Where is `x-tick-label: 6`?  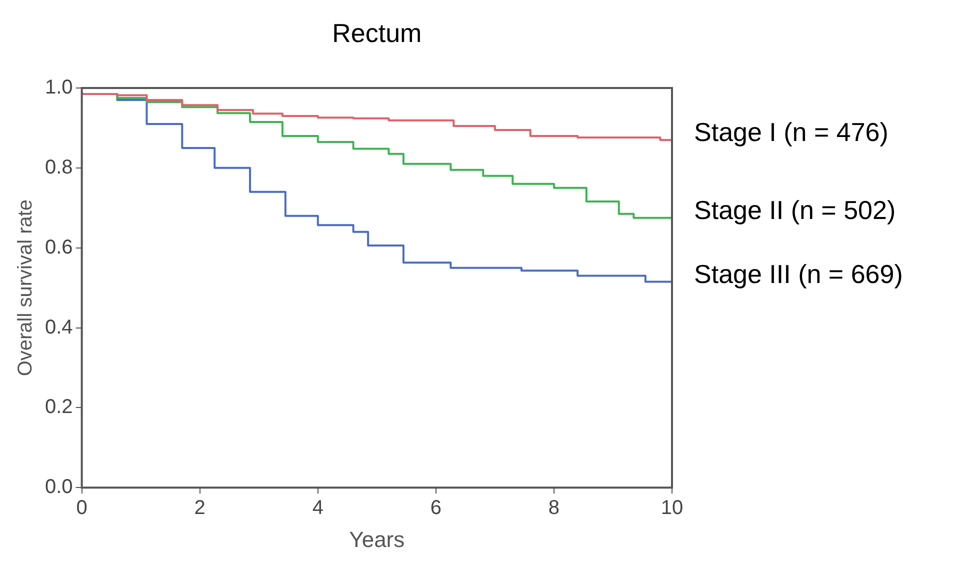 x-tick-label: 6 is located at coordinates (436, 508).